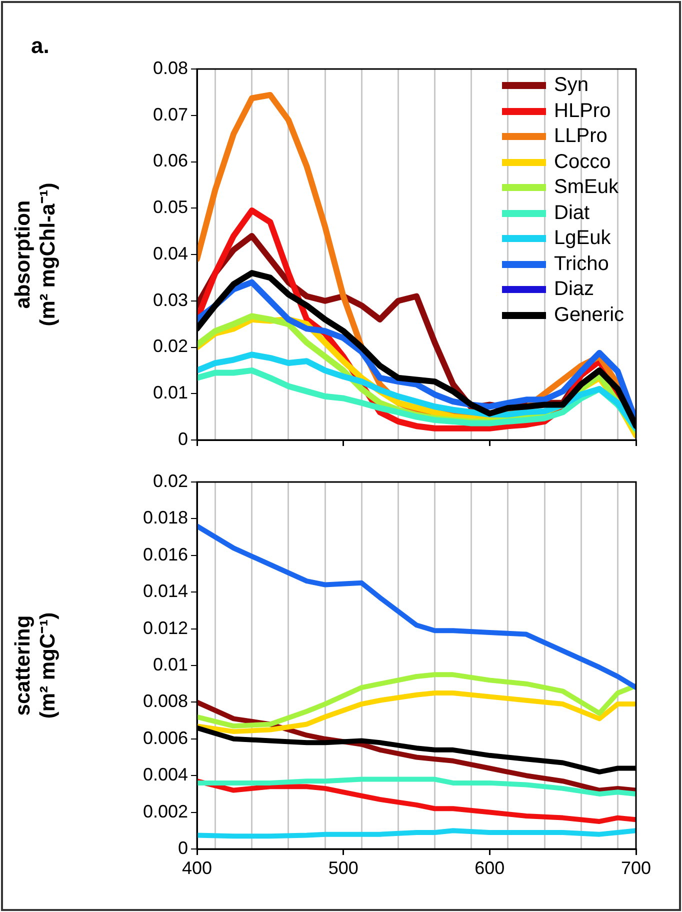 This screenshot has height=912, width=682. Describe the element at coordinates (170, 253) in the screenshot. I see `y-tick-label: 0.04` at that location.